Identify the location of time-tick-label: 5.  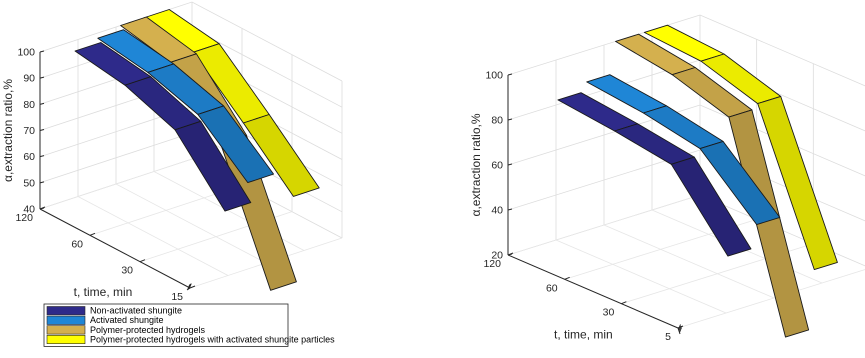
(668, 337).